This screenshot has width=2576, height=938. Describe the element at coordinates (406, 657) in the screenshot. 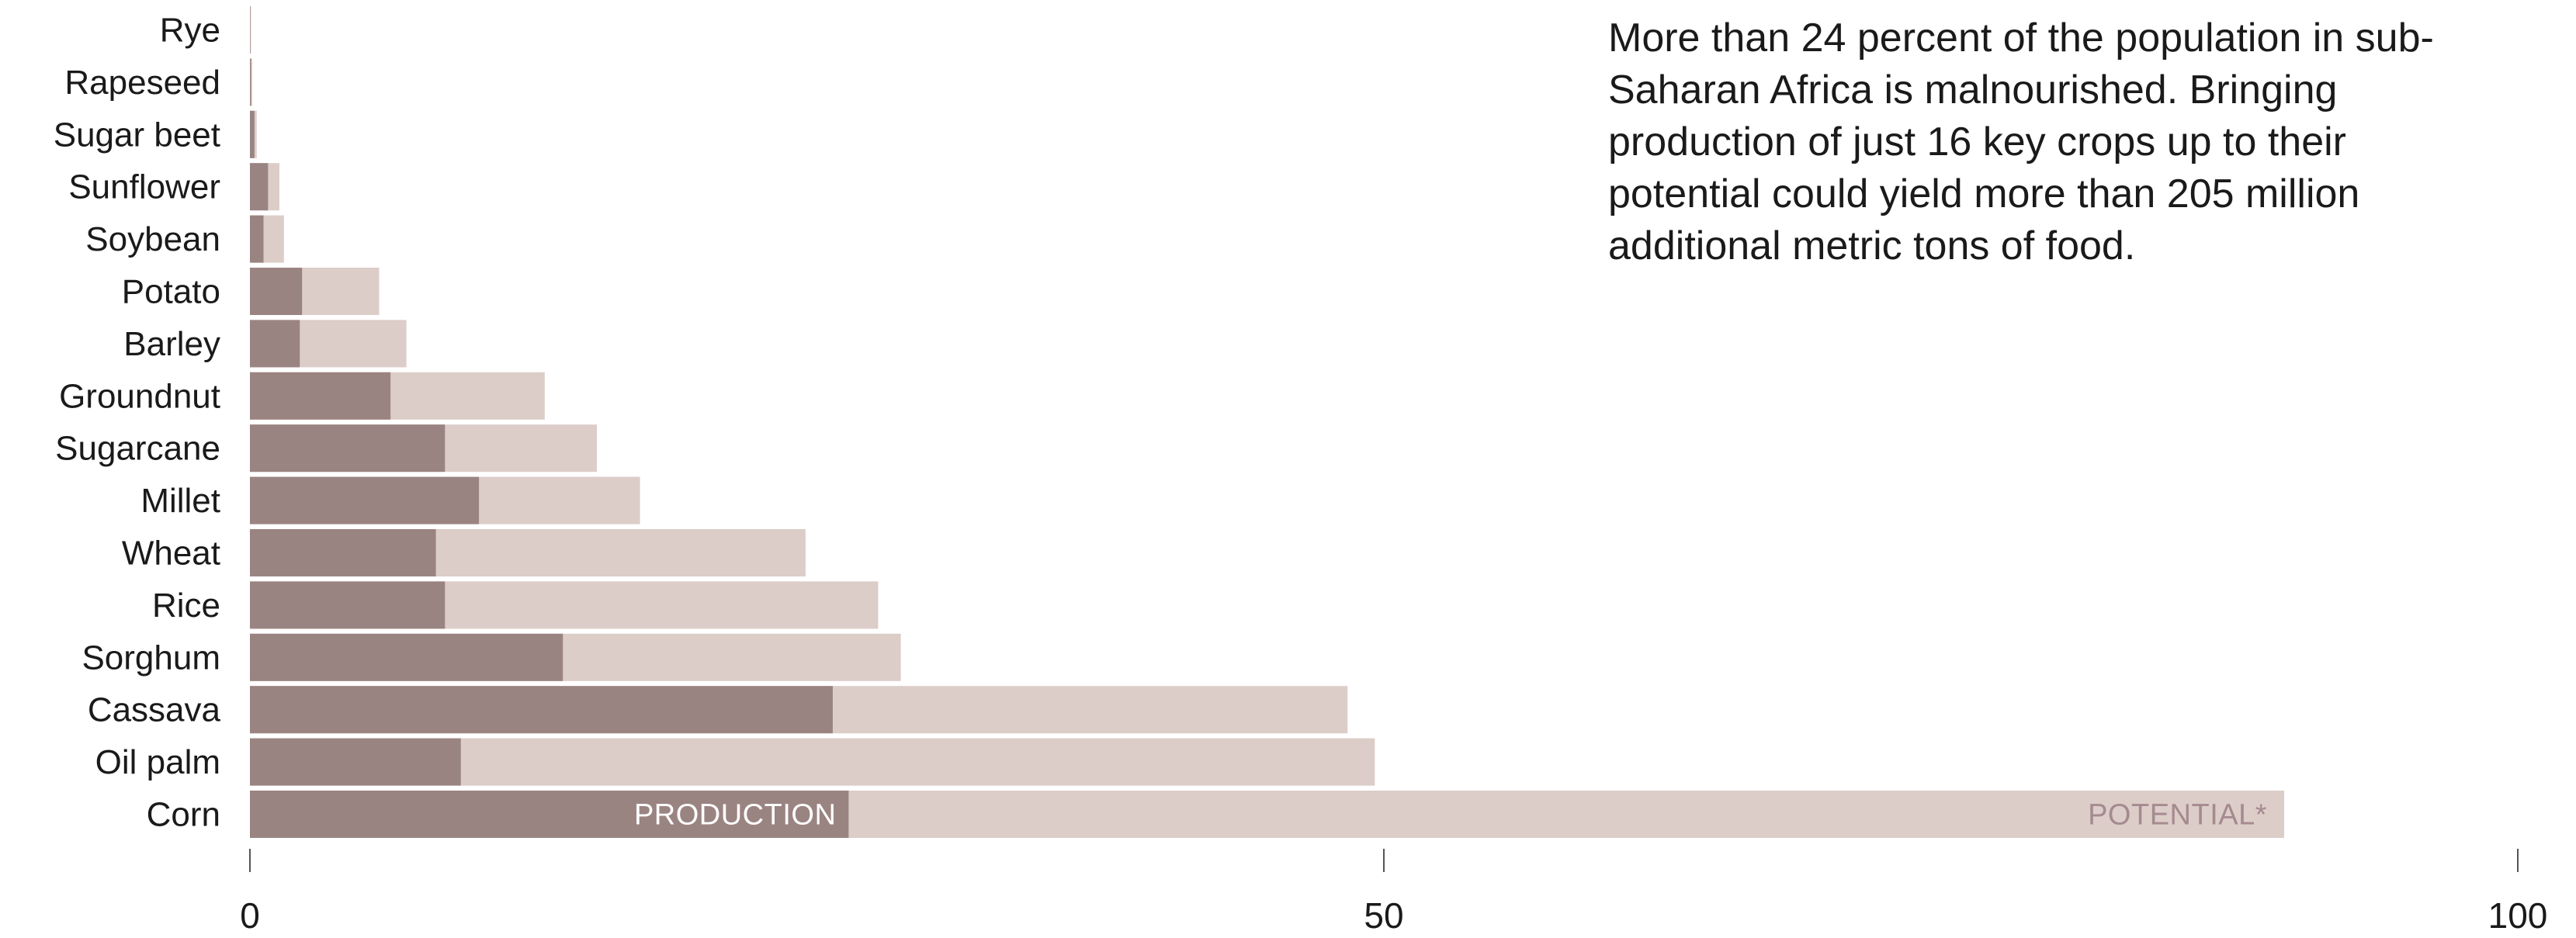

I see `production-bar-sorghum` at that location.